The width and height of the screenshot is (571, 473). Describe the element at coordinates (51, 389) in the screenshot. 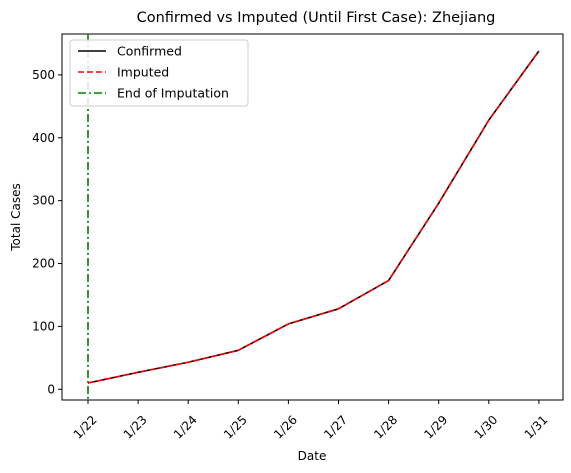

I see `y-tick-label: 0` at that location.